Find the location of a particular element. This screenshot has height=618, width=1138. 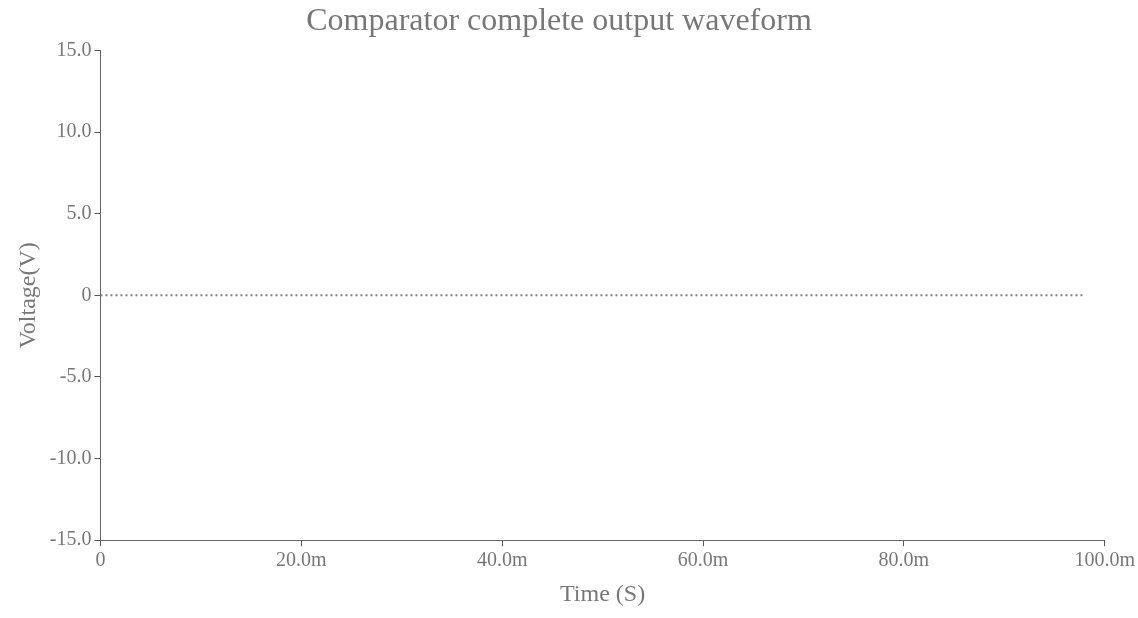

chart-title: Comparator complete output waveform is located at coordinates (559, 18).